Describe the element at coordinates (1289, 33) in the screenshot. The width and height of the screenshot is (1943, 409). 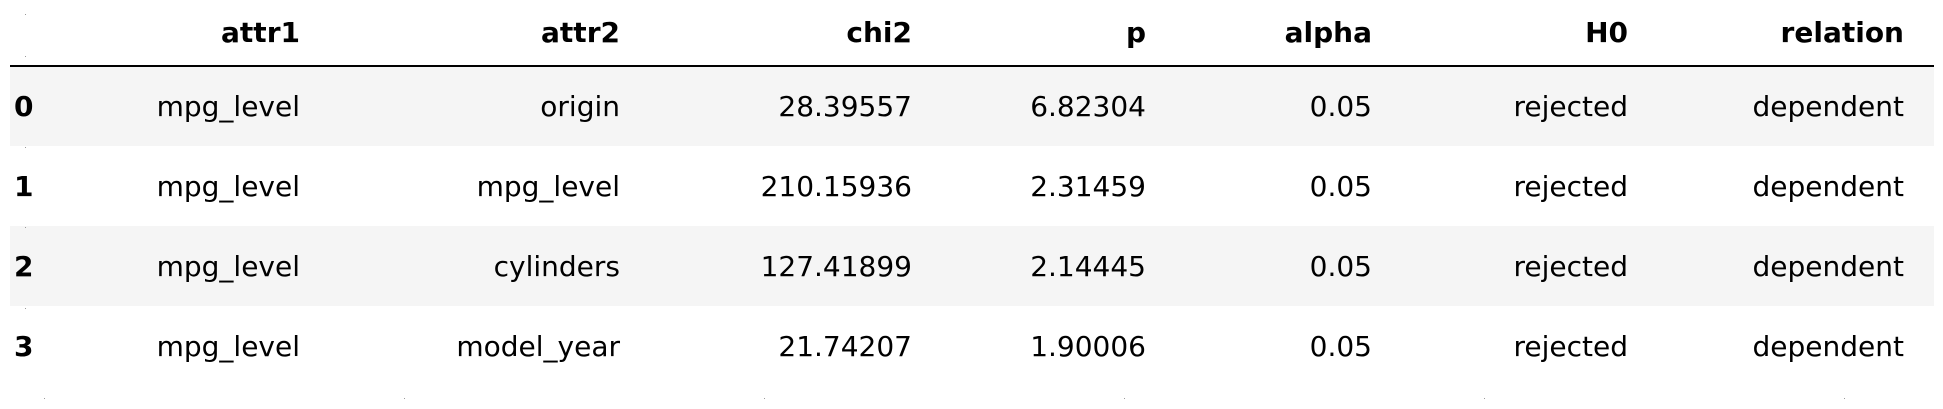
I see `column-header-alpha: alpha` at that location.